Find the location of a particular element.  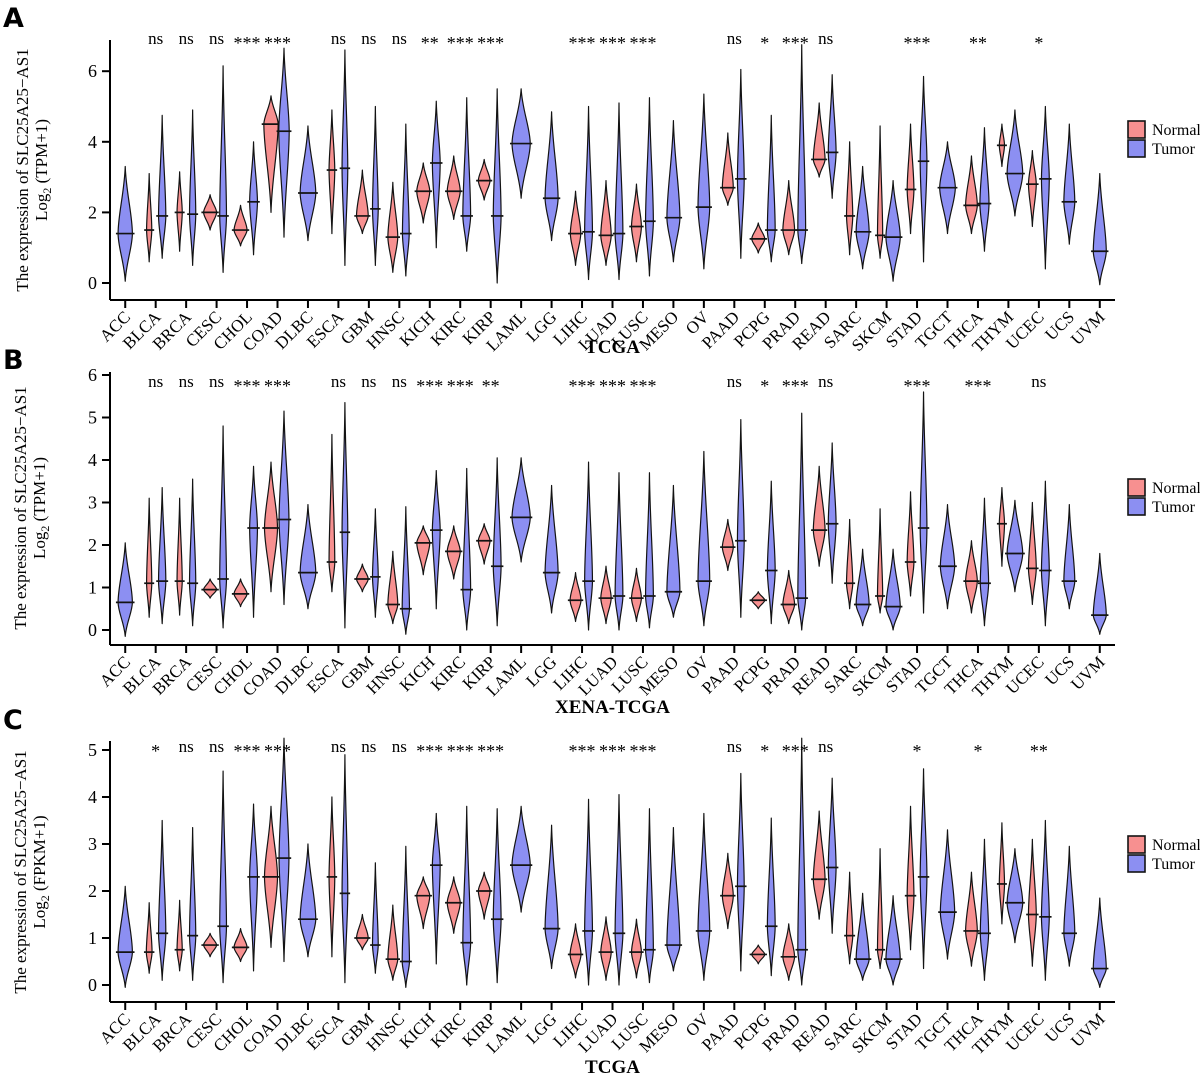

violin-normal-PAAD is located at coordinates (727, 891).